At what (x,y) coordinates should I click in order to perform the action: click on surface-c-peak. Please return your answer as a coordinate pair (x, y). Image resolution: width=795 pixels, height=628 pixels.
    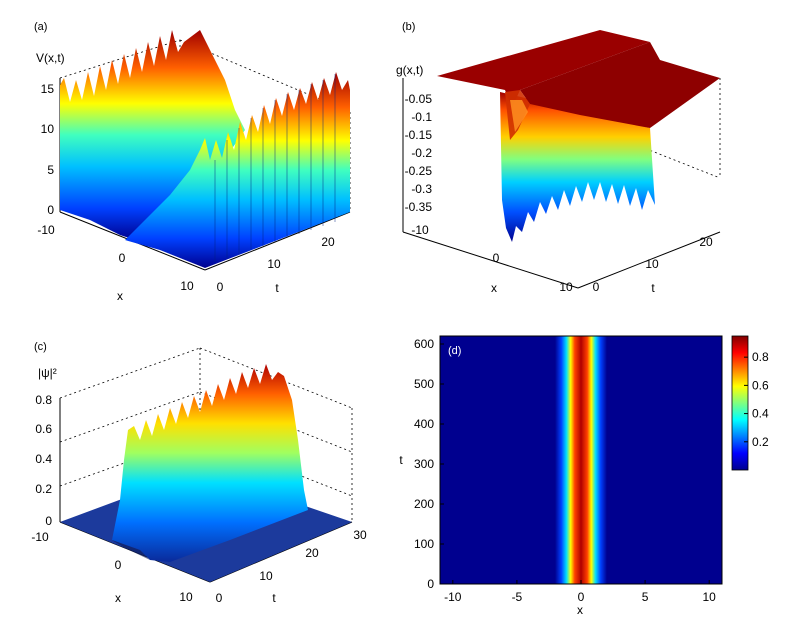
    Looking at the image, I should click on (210, 463).